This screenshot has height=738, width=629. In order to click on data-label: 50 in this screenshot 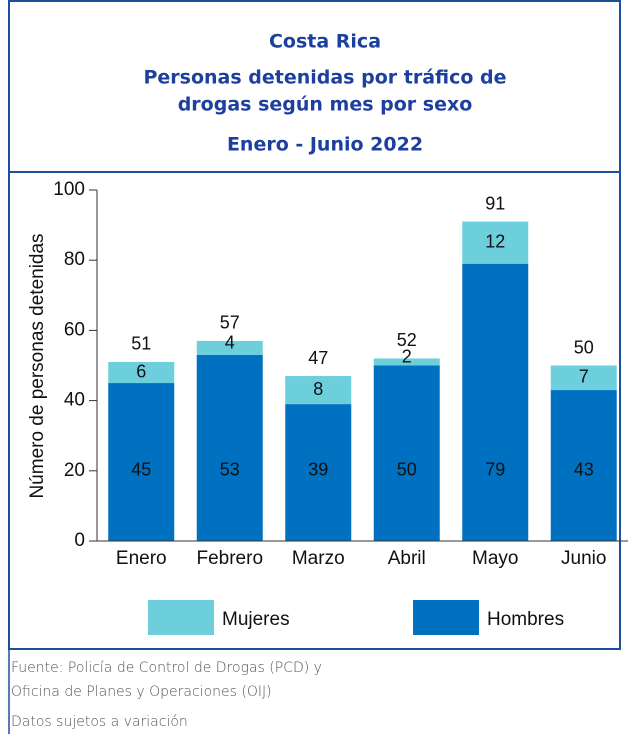, I will do `click(407, 470)`.